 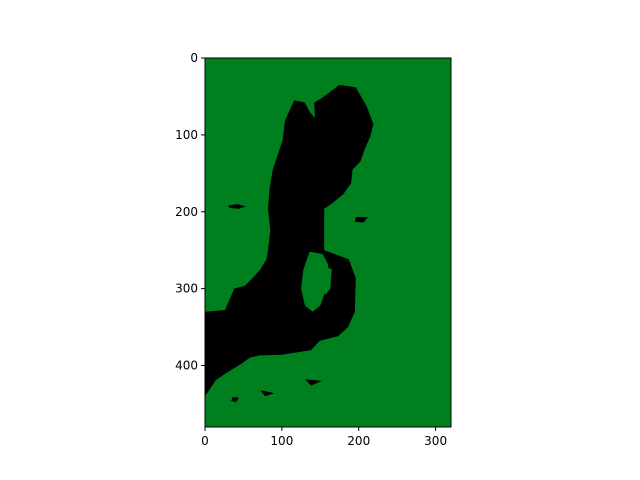 I want to click on y-axis: 0 100 200 300 400, so click(x=190, y=212).